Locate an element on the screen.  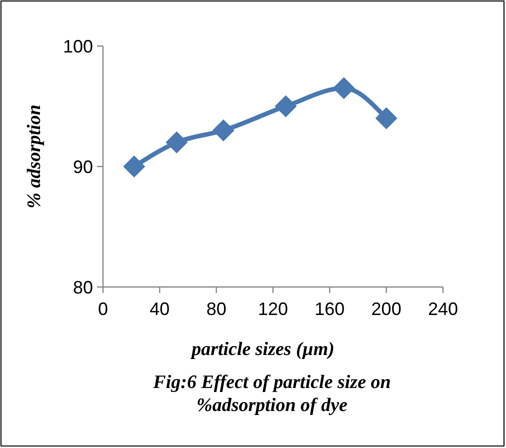
x-tick-label: 160 is located at coordinates (329, 309).